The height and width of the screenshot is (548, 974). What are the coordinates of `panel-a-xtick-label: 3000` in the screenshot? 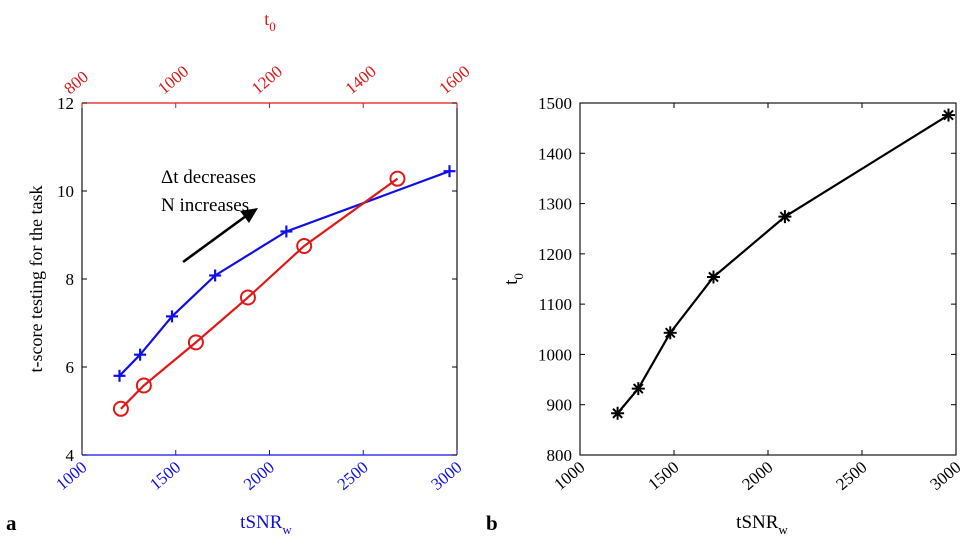 It's located at (446, 476).